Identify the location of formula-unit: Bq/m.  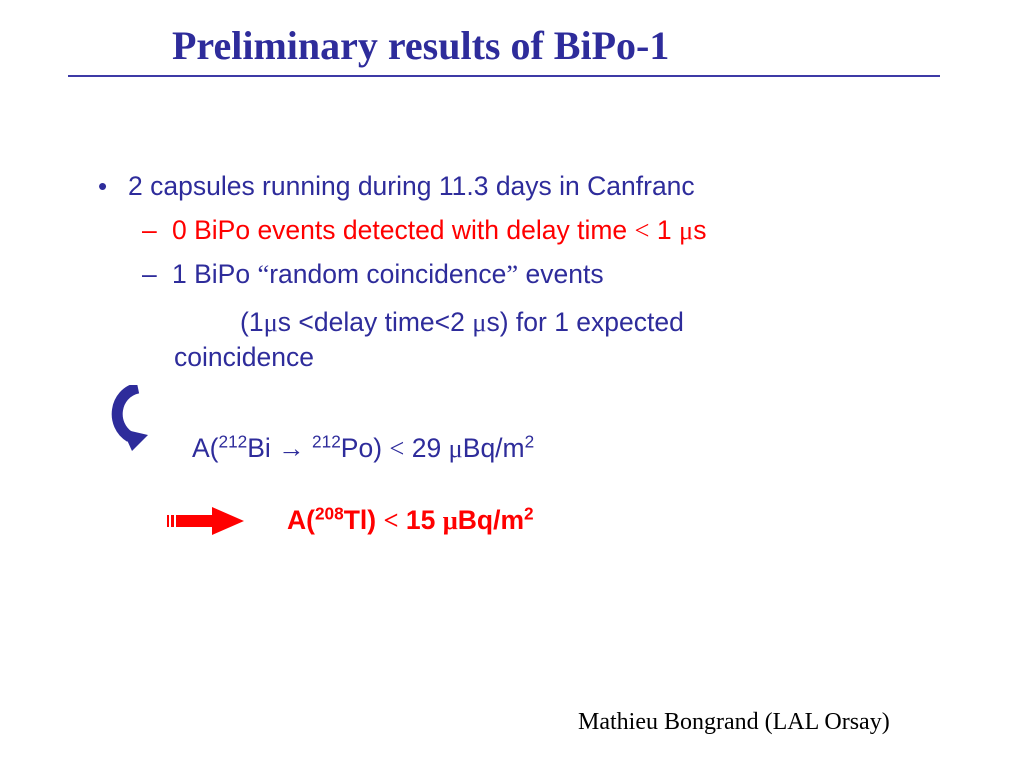
(493, 448).